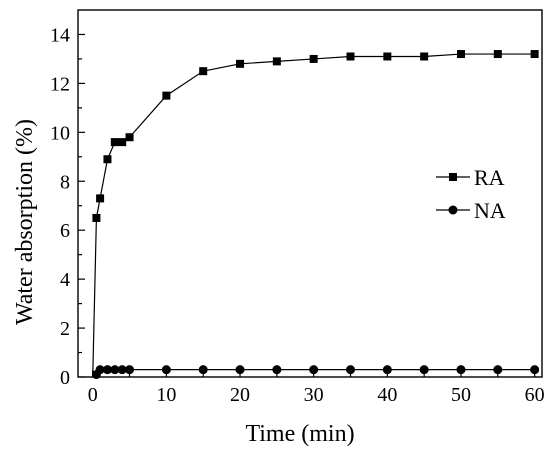  What do you see at coordinates (60, 35) in the screenshot?
I see `y-tick-label: 14` at bounding box center [60, 35].